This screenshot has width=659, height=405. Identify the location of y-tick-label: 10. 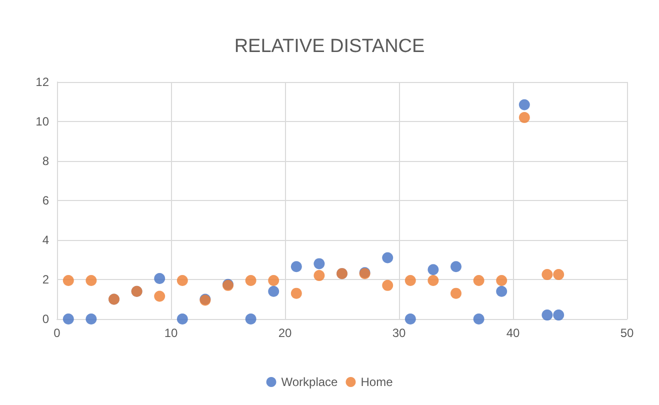
(43, 121).